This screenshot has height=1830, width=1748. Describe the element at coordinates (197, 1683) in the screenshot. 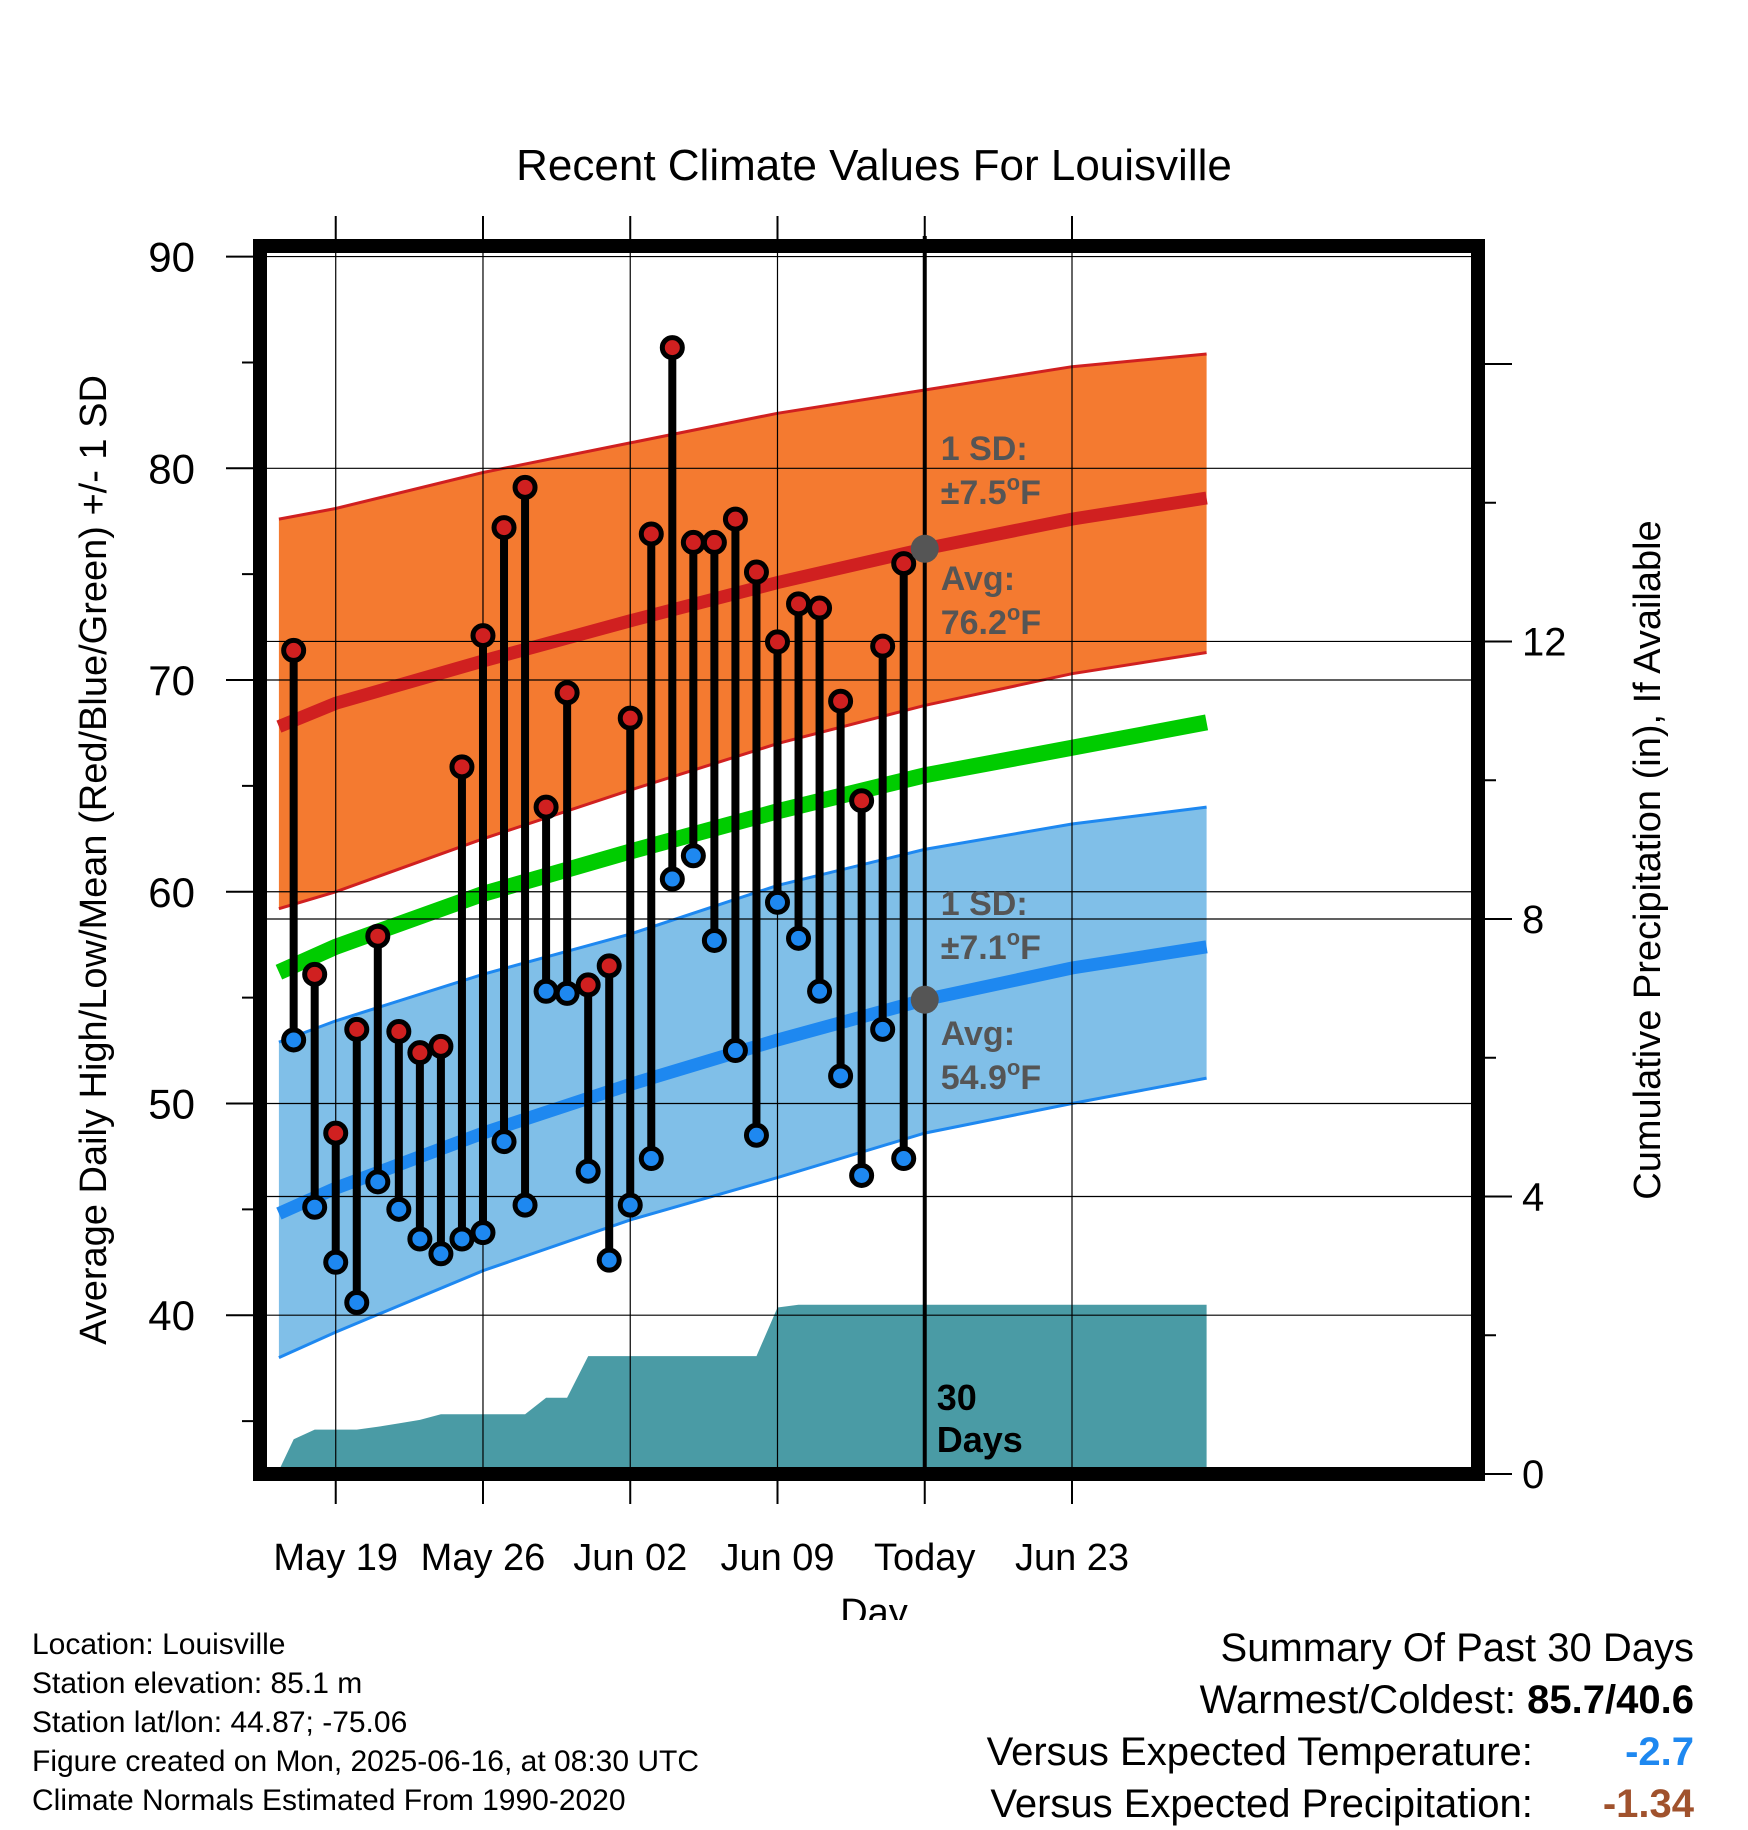

I see `elevation-text: Station elevation: 85.1 m` at that location.